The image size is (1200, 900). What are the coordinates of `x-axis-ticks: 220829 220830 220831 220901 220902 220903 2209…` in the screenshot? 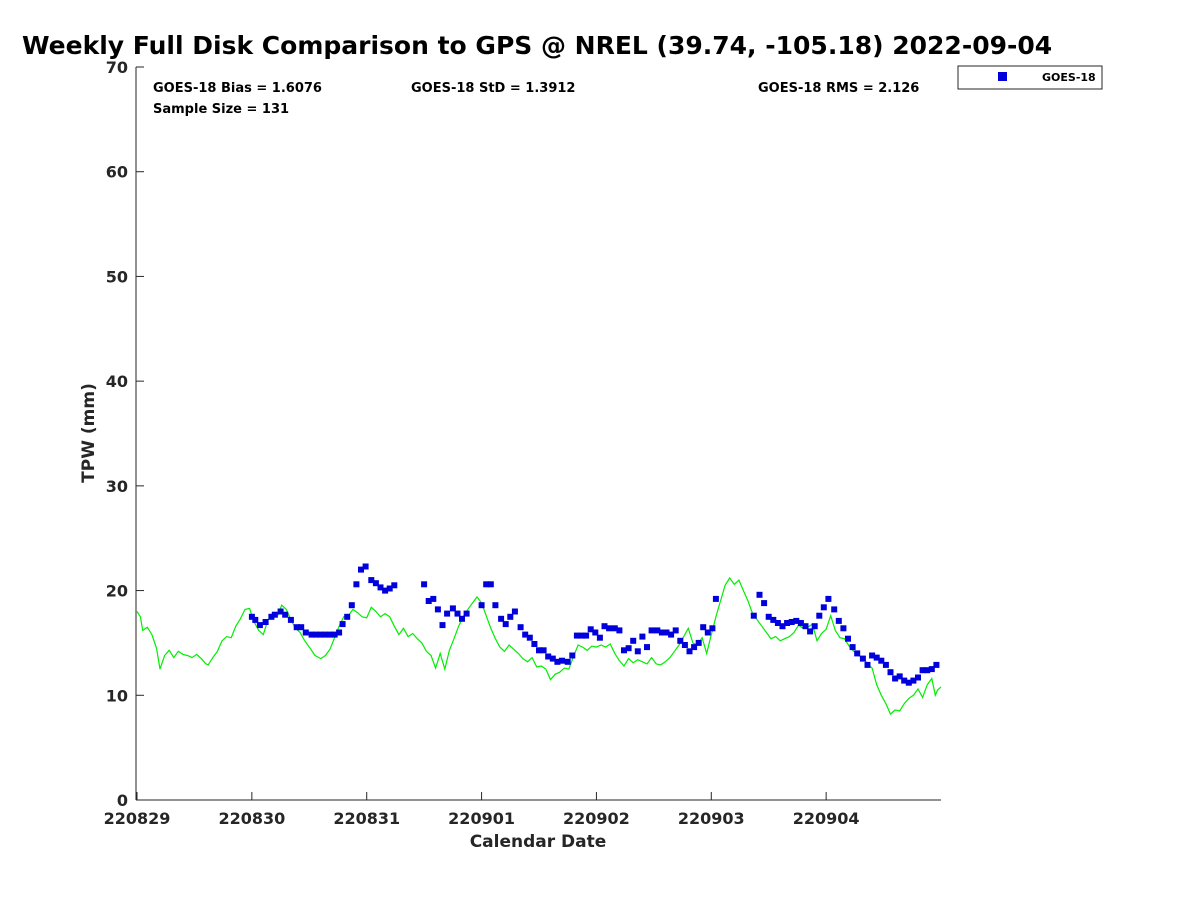 It's located at (482, 810).